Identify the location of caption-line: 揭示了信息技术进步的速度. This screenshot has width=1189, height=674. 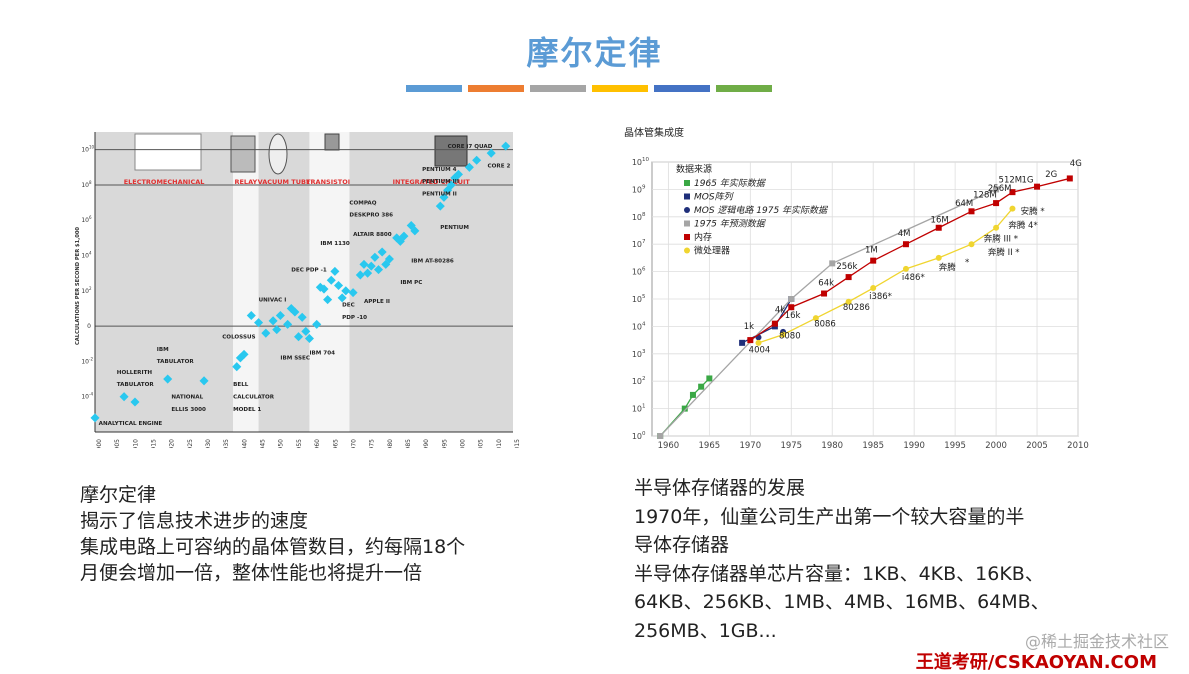
(194, 521).